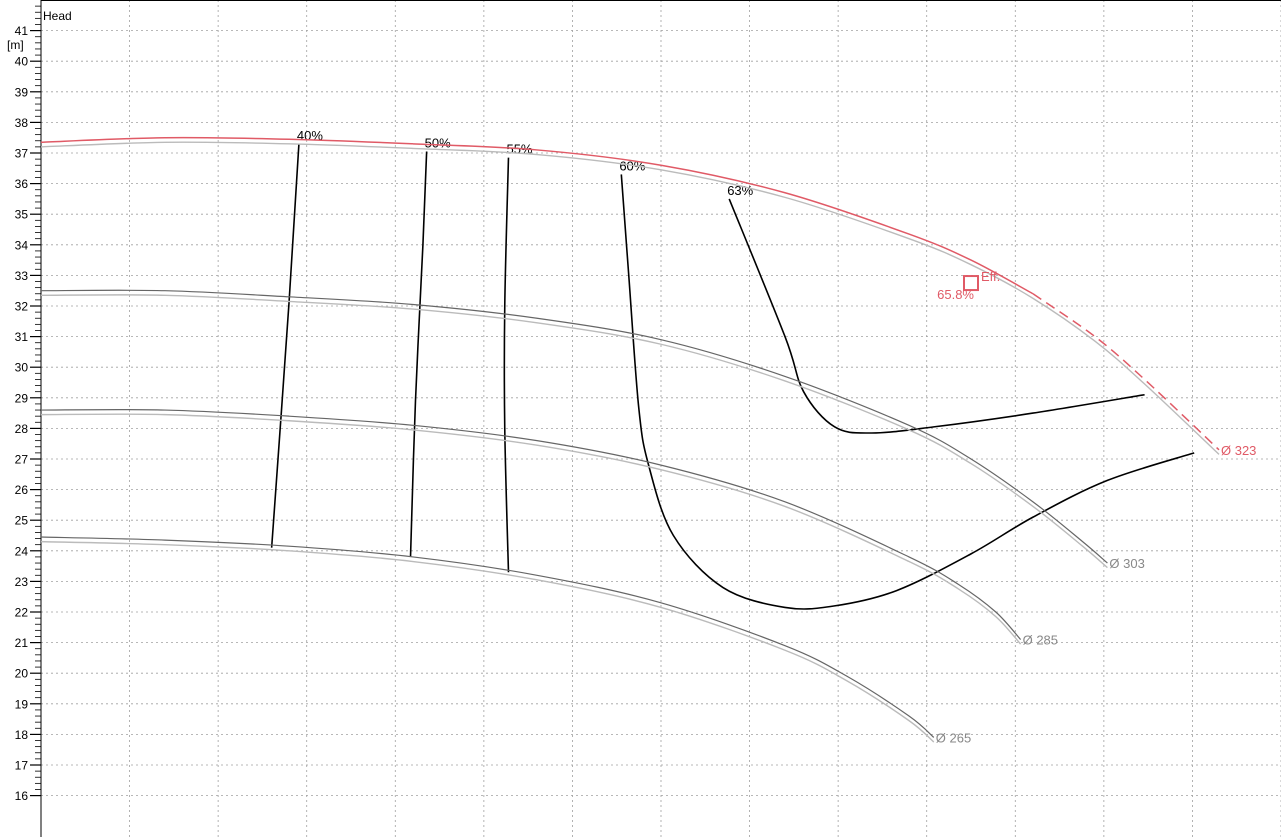 This screenshot has height=837, width=1281. I want to click on y-tick-label: 27, so click(22, 460).